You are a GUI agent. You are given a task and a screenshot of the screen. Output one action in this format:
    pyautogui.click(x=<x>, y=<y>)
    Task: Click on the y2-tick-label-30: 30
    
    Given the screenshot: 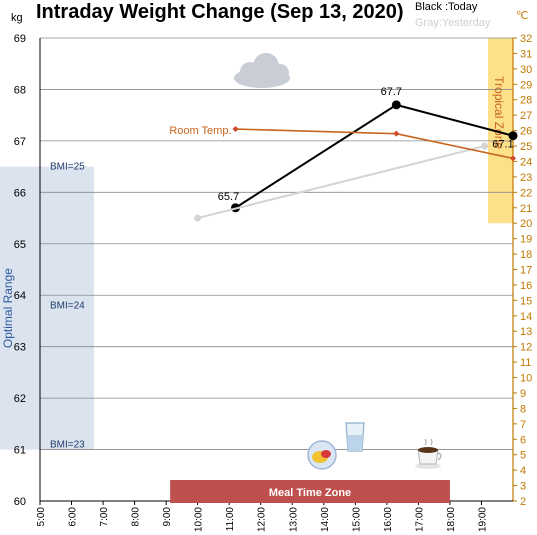 What is the action you would take?
    pyautogui.click(x=526, y=70)
    